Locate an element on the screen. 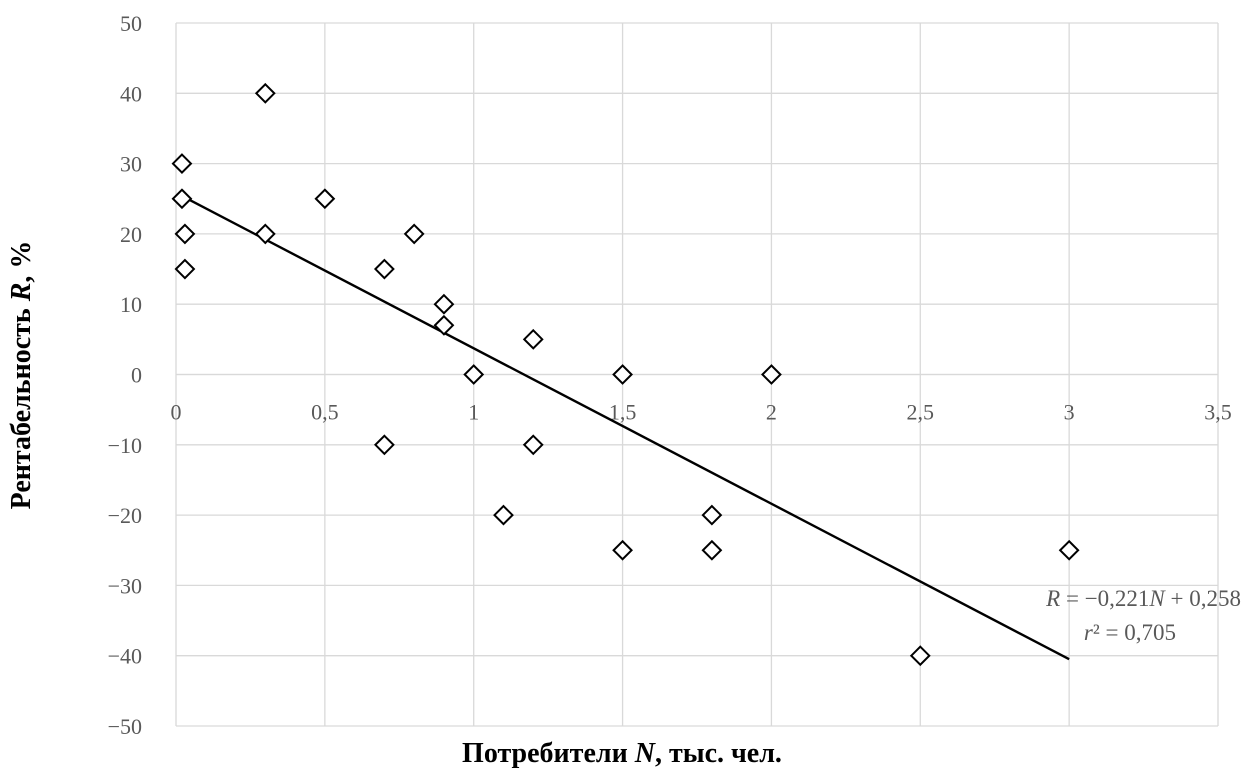  rsq-value: ² = 0,705 is located at coordinates (1134, 632).